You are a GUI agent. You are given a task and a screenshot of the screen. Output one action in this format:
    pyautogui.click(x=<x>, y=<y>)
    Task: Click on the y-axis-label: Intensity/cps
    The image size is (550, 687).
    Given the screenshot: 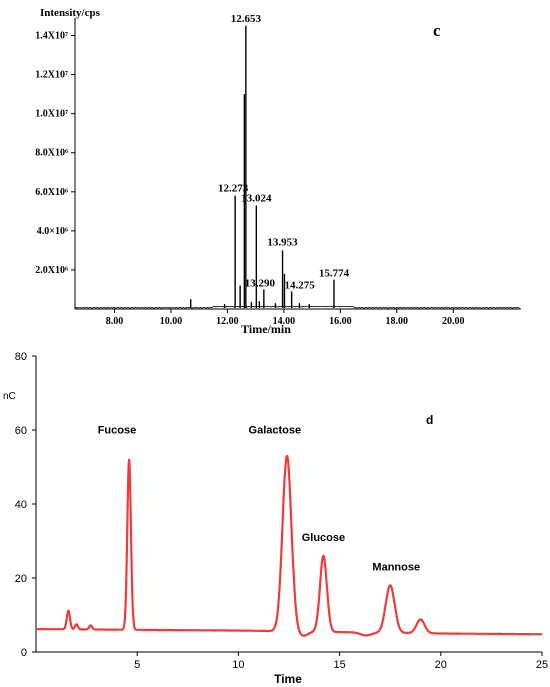 What is the action you would take?
    pyautogui.click(x=70, y=13)
    